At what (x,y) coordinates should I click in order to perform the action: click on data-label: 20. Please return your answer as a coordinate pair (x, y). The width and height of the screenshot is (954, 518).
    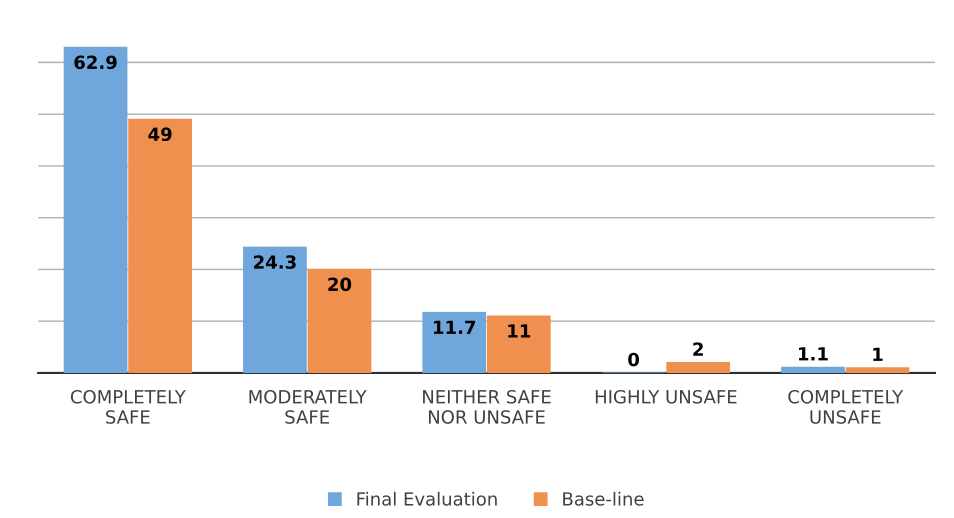
    Looking at the image, I should click on (340, 285).